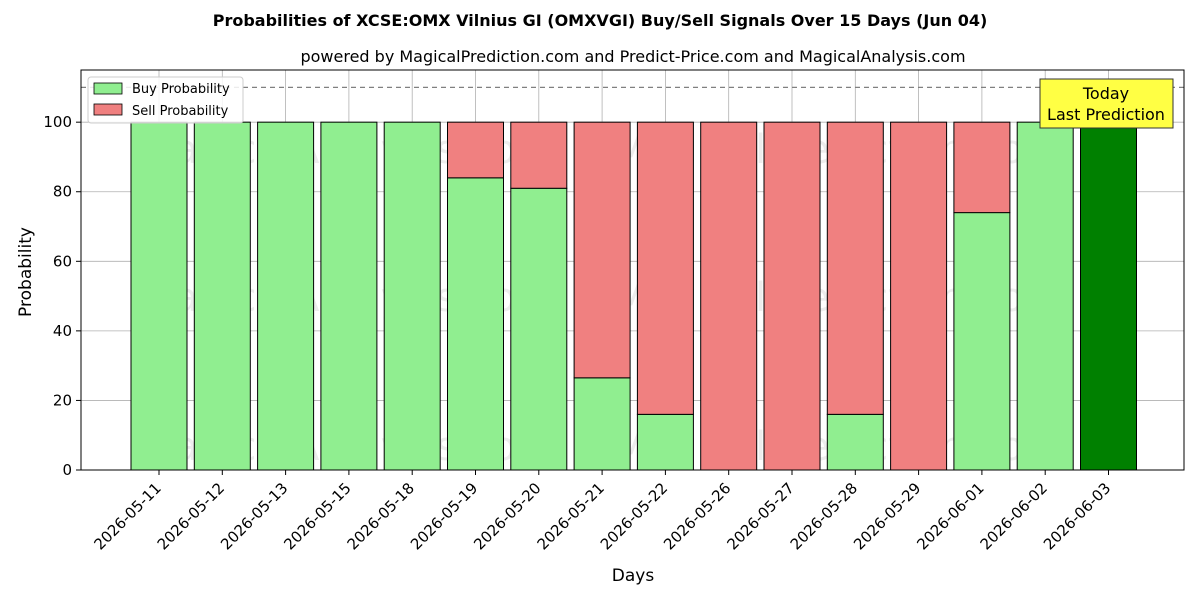  I want to click on y-ticks: 0 20 40 60 80 100, so click(62, 296).